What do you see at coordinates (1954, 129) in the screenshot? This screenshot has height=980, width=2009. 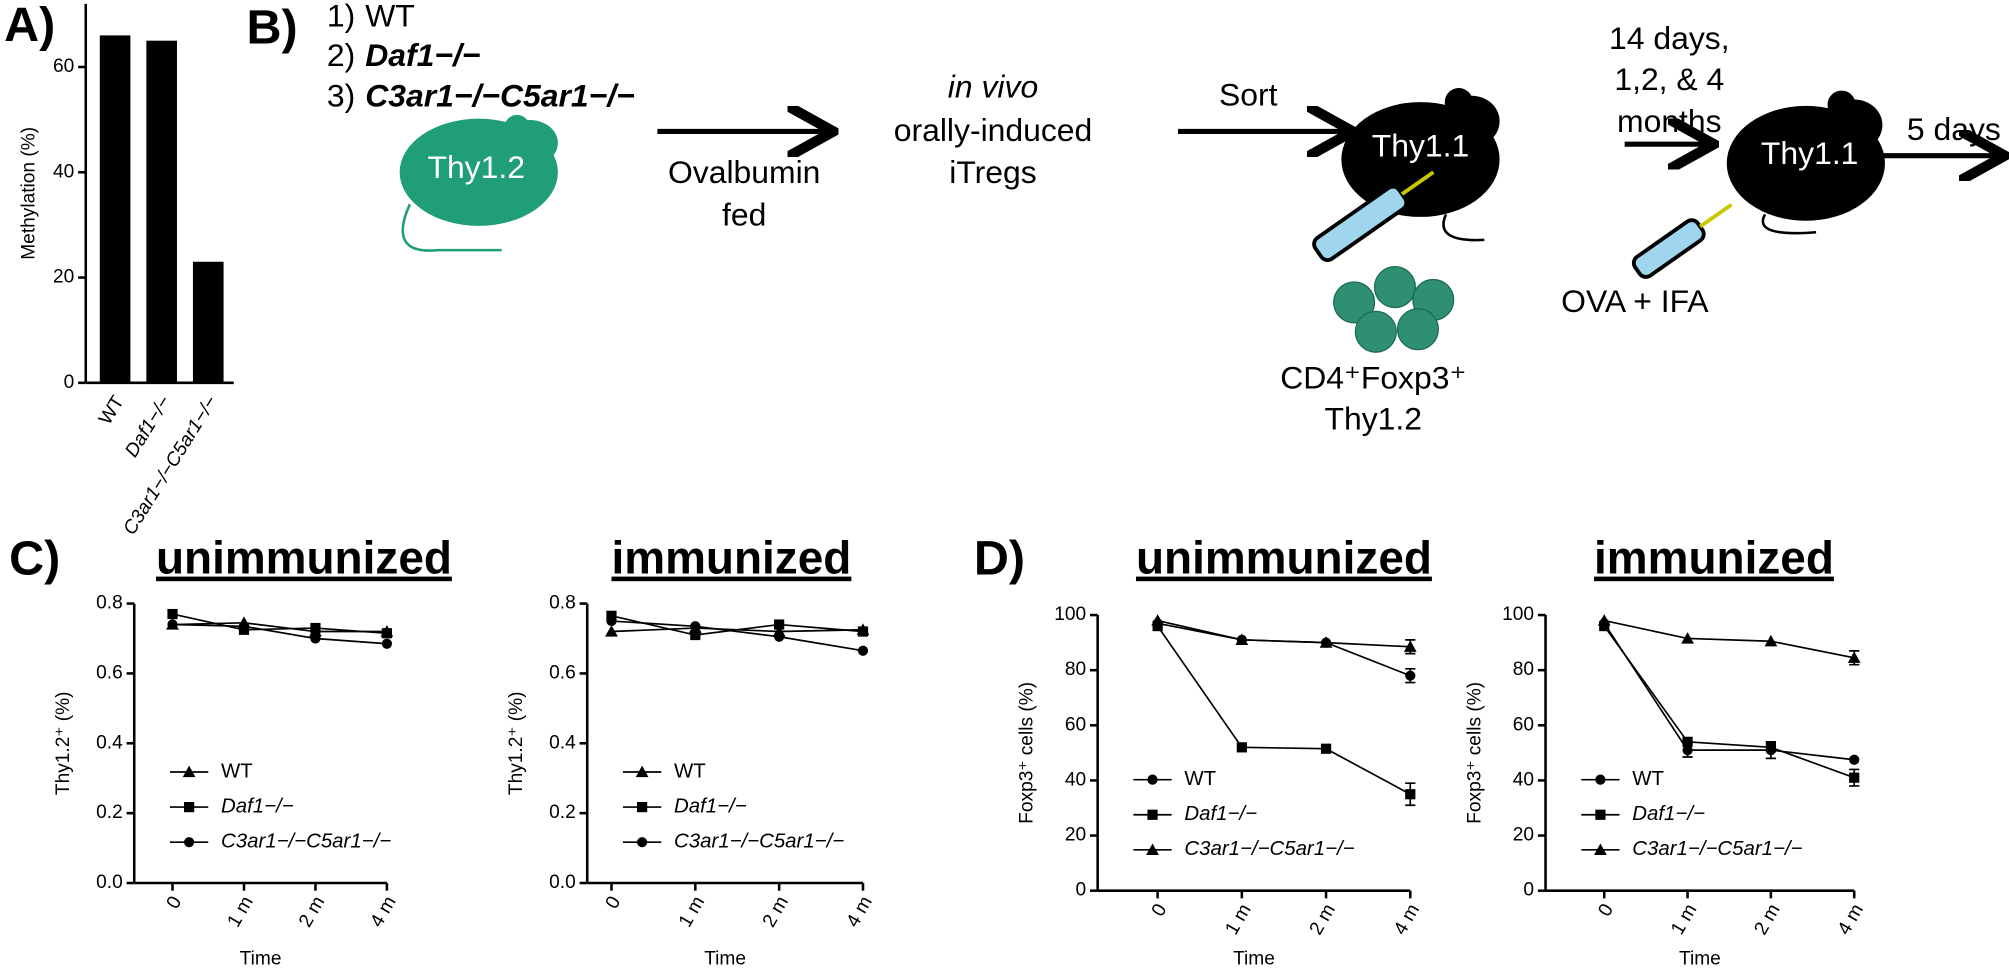 I see `step-text: 5 days` at bounding box center [1954, 129].